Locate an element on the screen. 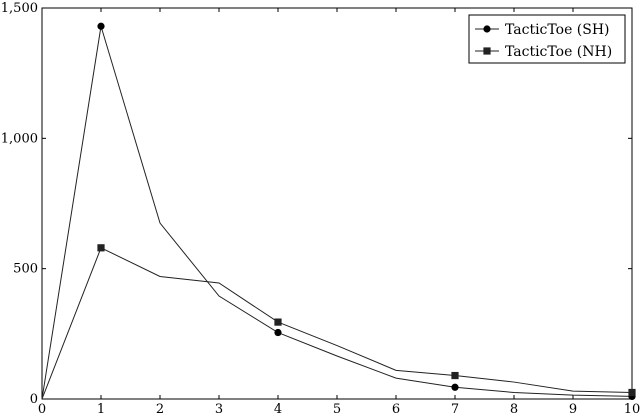 This screenshot has width=640, height=415. legend-label: TacticToe (NH) is located at coordinates (558, 52).